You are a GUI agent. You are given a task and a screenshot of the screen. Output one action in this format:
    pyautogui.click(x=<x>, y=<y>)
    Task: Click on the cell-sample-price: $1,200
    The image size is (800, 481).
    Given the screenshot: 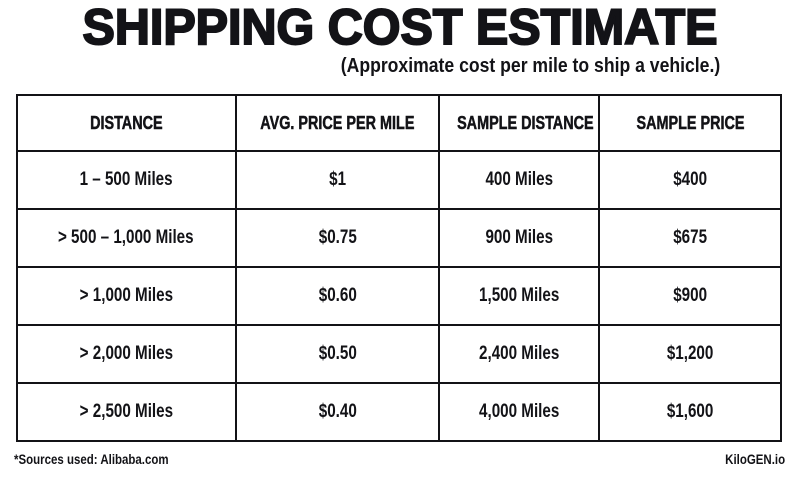 What is the action you would take?
    pyautogui.click(x=690, y=354)
    